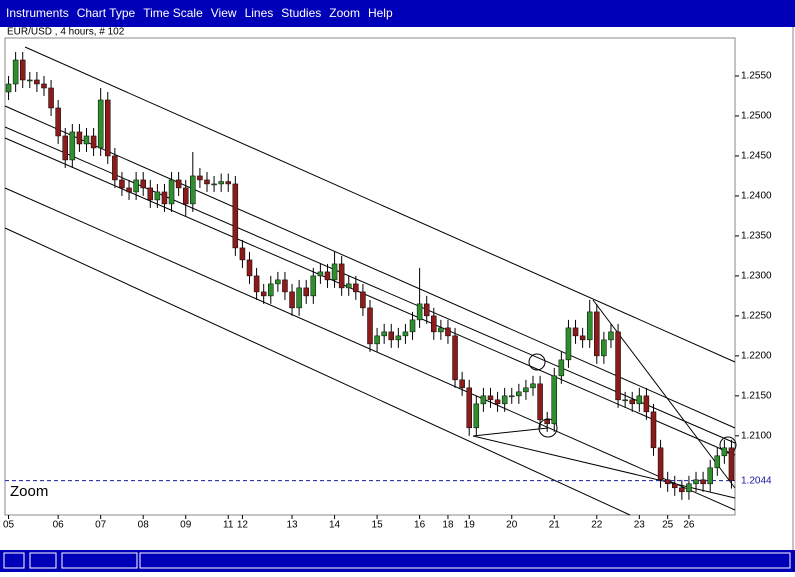 The height and width of the screenshot is (577, 795). What do you see at coordinates (259, 13) in the screenshot?
I see `menu-item: Lines` at bounding box center [259, 13].